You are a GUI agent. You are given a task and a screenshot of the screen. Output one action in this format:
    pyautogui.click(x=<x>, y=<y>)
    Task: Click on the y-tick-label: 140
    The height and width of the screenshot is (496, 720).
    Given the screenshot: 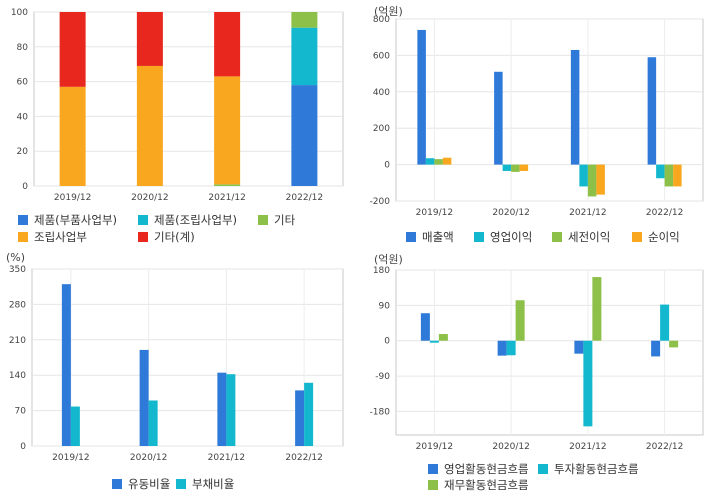 What is the action you would take?
    pyautogui.click(x=17, y=376)
    